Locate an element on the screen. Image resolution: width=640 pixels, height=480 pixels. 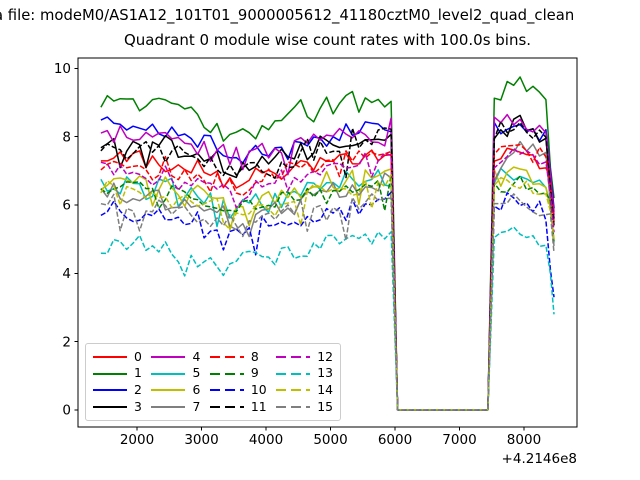
legend-entry: 1 is located at coordinates (117, 374).